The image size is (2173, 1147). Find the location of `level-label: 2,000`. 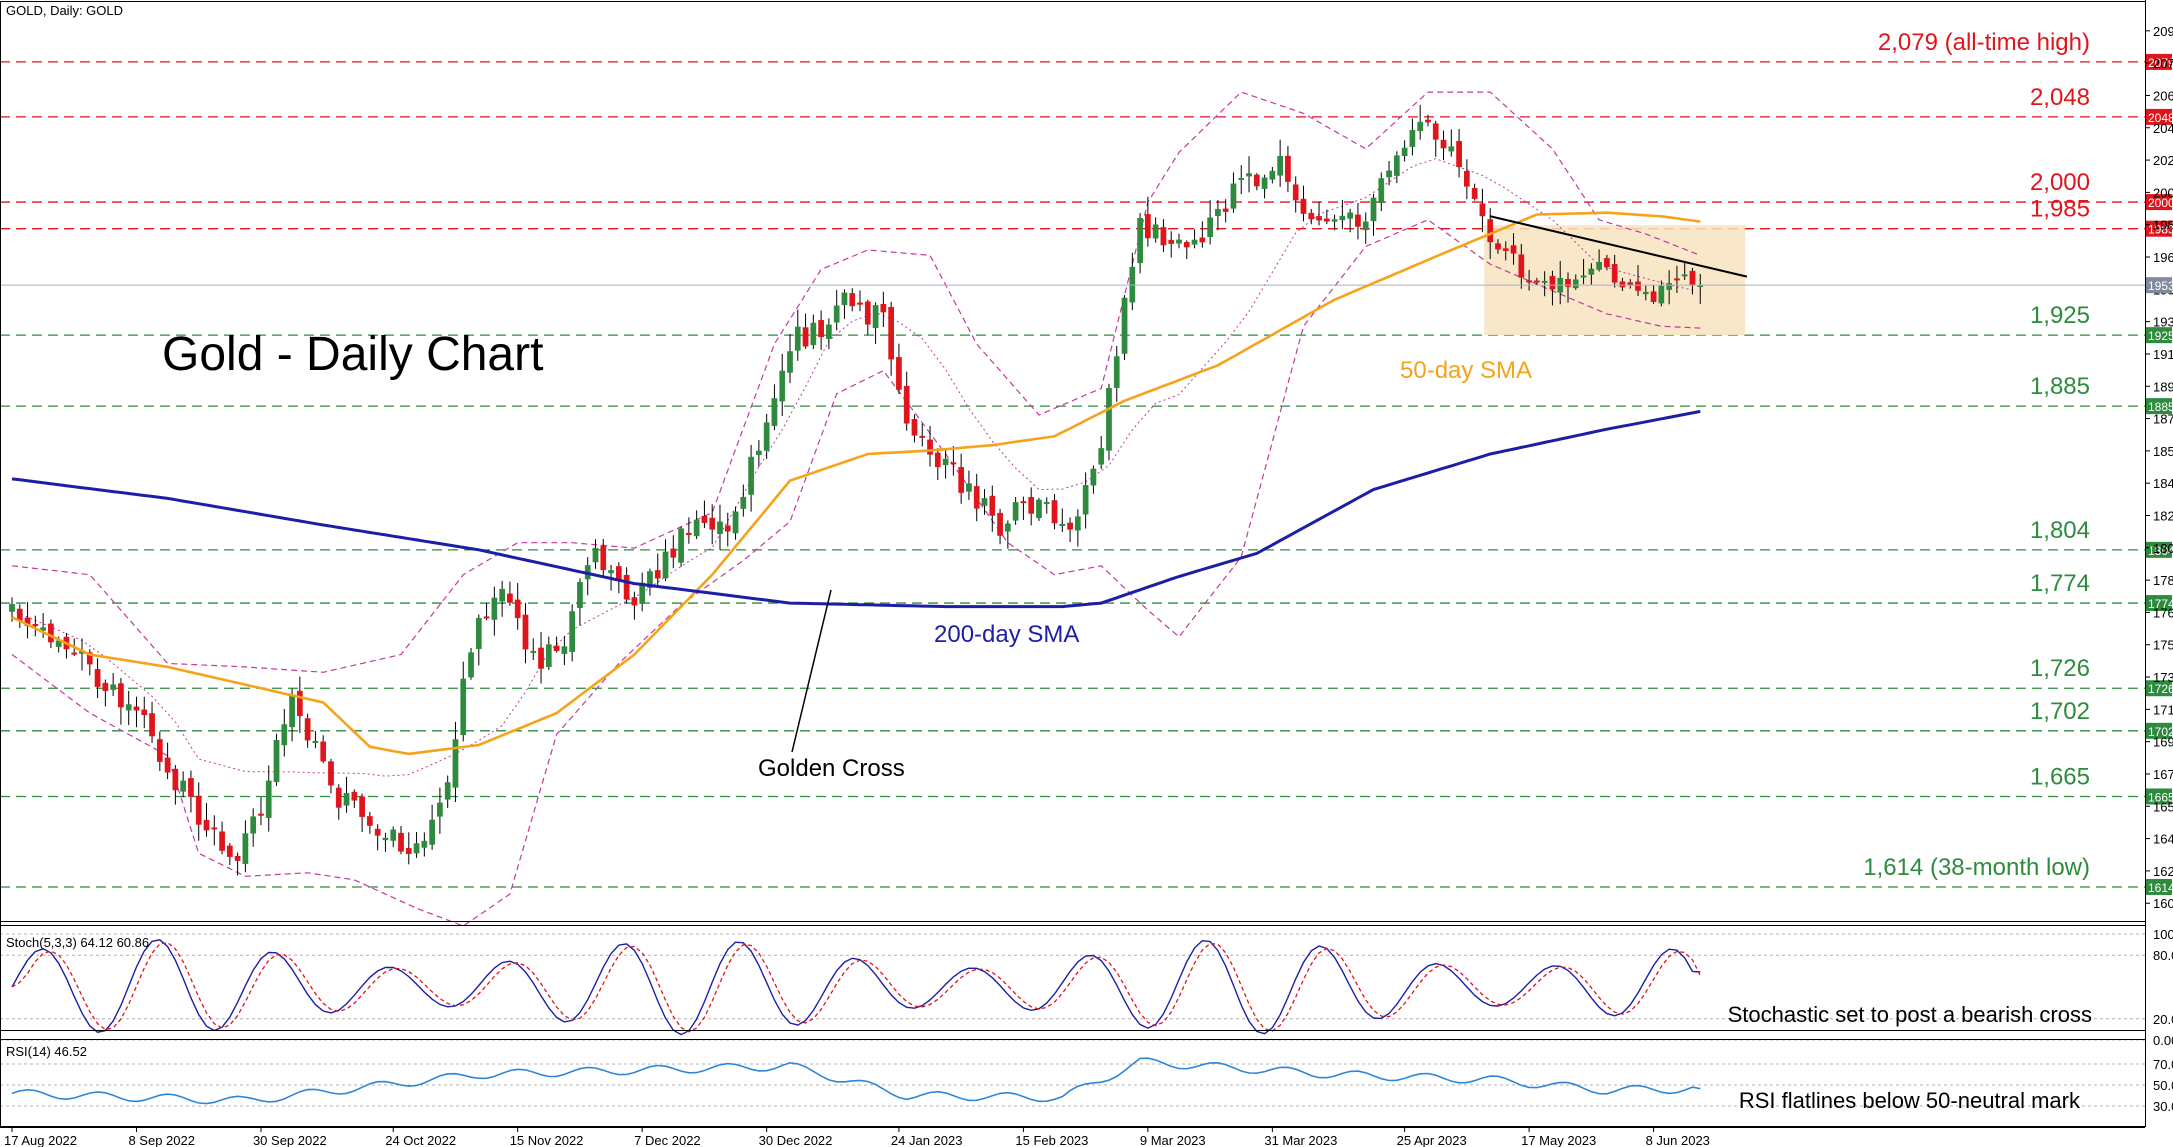

level-label: 2,000 is located at coordinates (2060, 182).